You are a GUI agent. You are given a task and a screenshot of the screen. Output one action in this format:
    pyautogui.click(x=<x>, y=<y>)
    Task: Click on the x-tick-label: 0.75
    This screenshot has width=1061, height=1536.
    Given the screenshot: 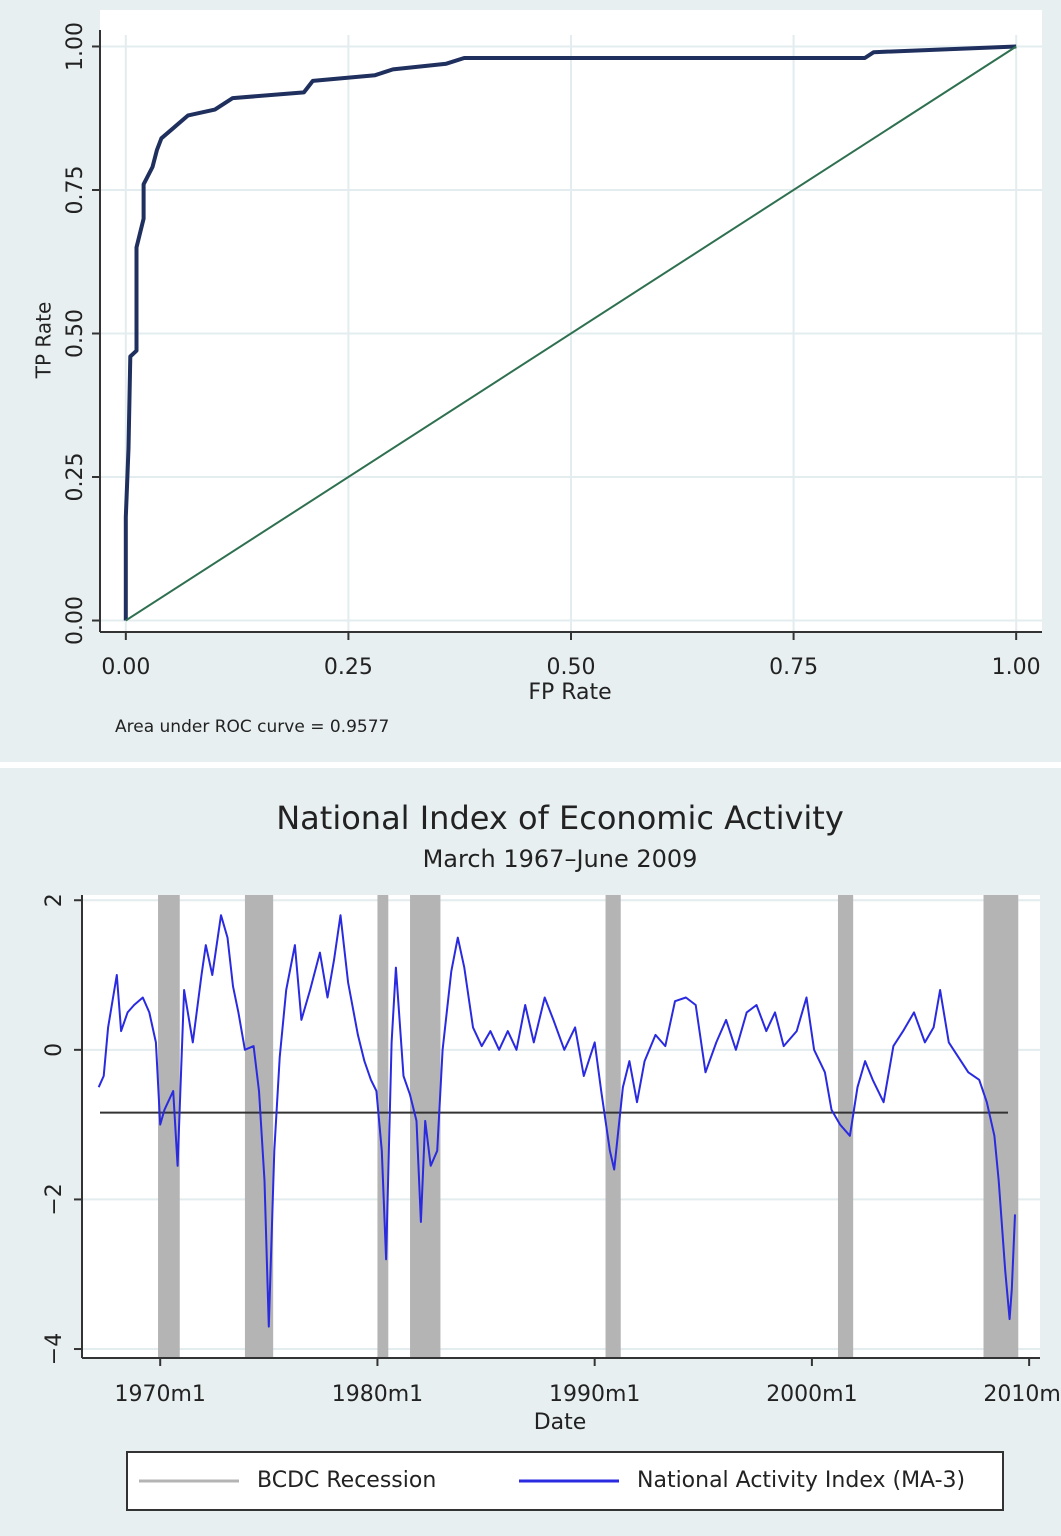 What is the action you would take?
    pyautogui.click(x=793, y=667)
    